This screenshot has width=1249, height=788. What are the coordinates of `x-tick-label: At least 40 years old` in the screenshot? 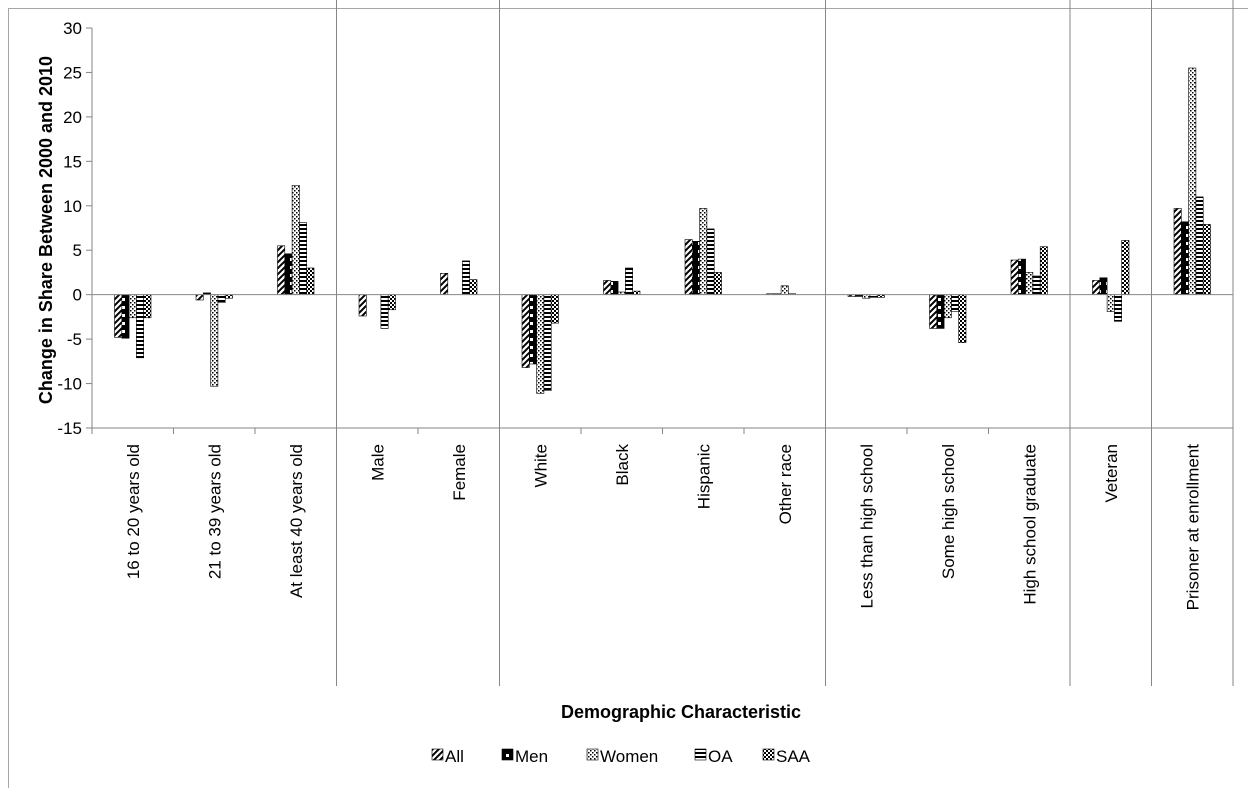 It's located at (296, 521).